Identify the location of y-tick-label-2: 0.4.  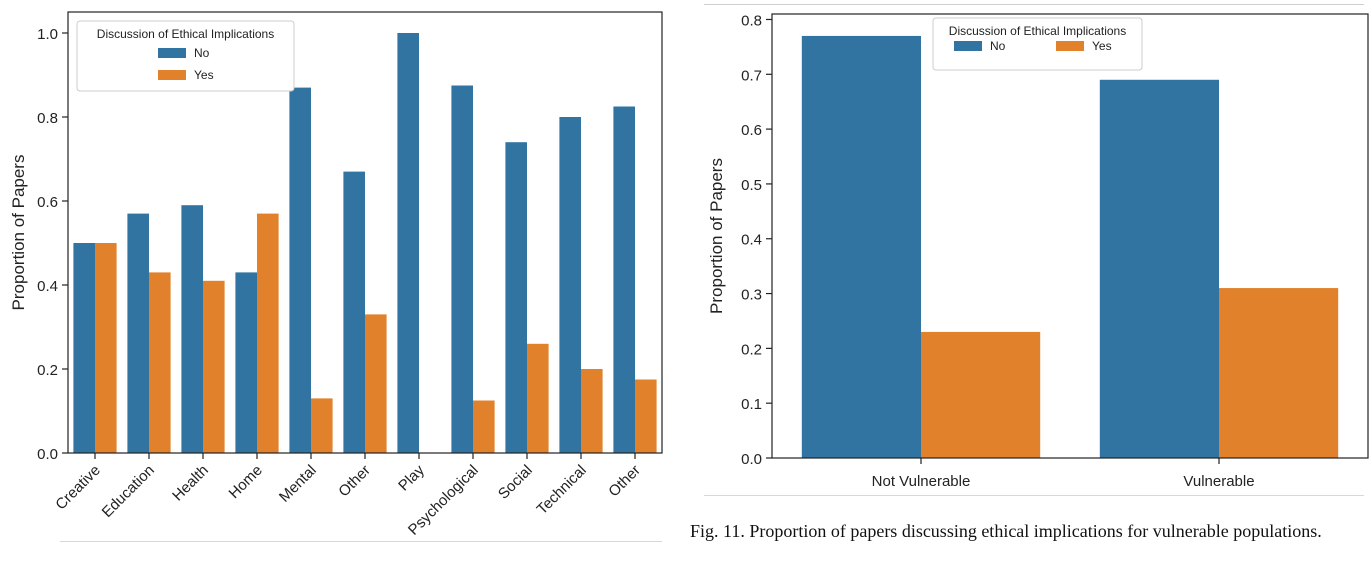
(47, 286).